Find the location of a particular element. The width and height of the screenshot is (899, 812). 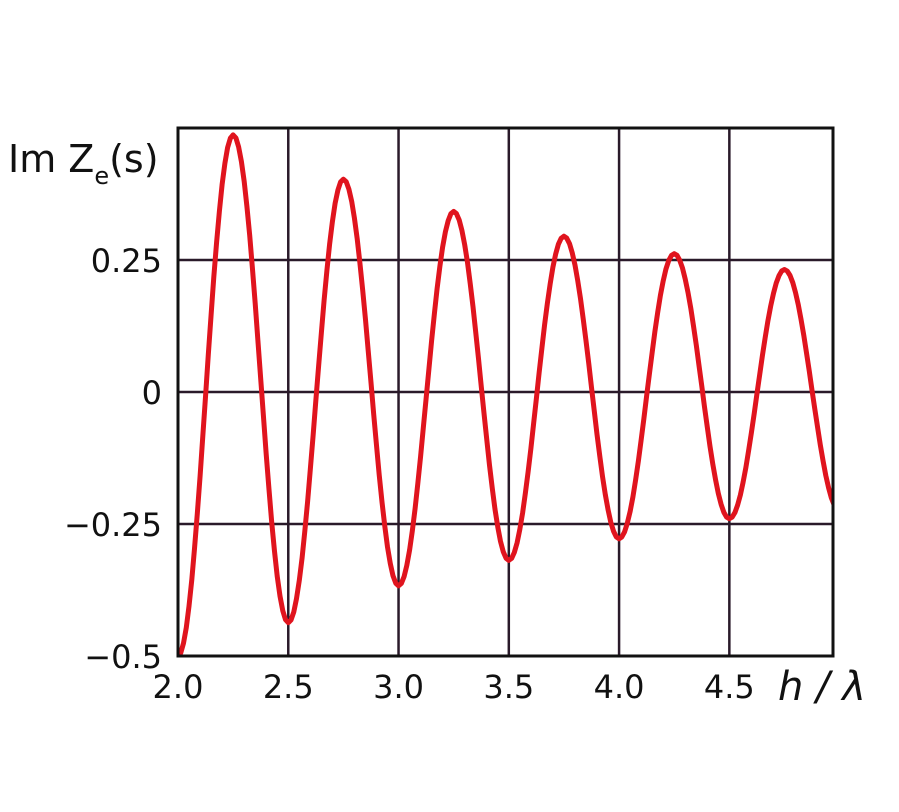

x-tick-label: 2.0 is located at coordinates (178, 687).